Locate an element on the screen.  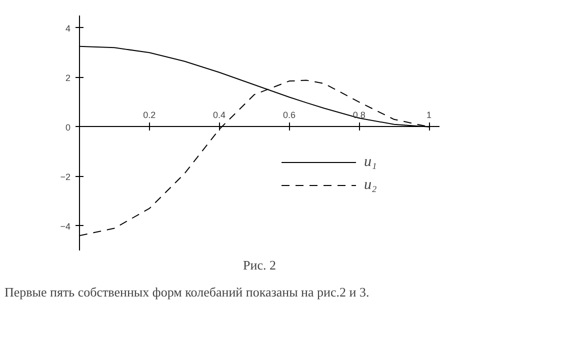
x-tick-label: 0.2 is located at coordinates (149, 115).